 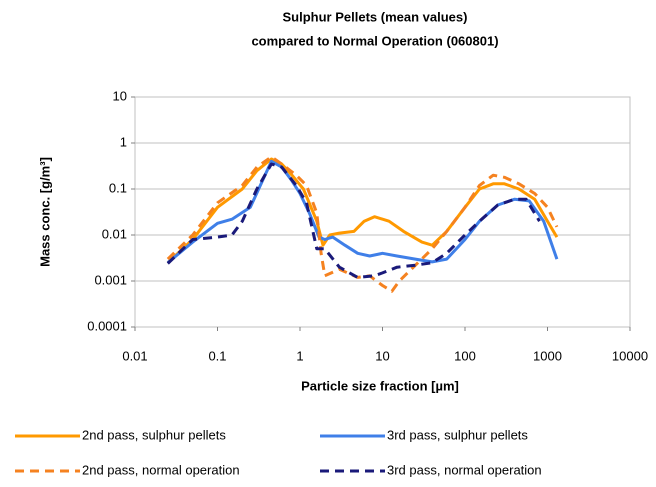 What do you see at coordinates (465, 355) in the screenshot?
I see `x-tick-label: 100` at bounding box center [465, 355].